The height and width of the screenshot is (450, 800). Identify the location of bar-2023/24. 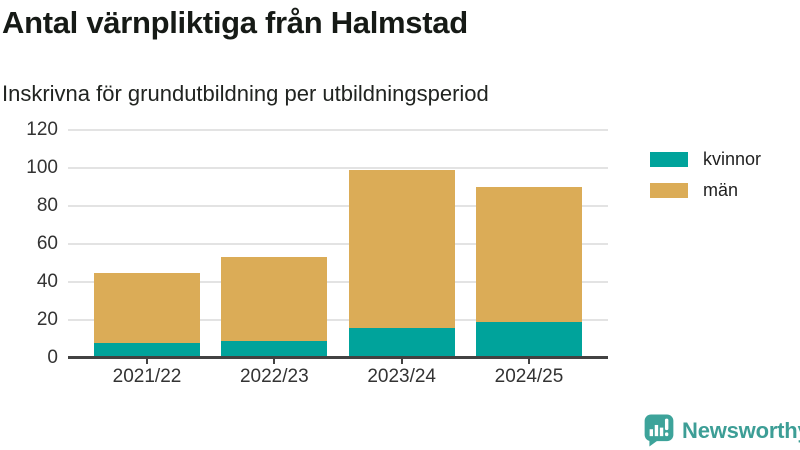
(401, 247).